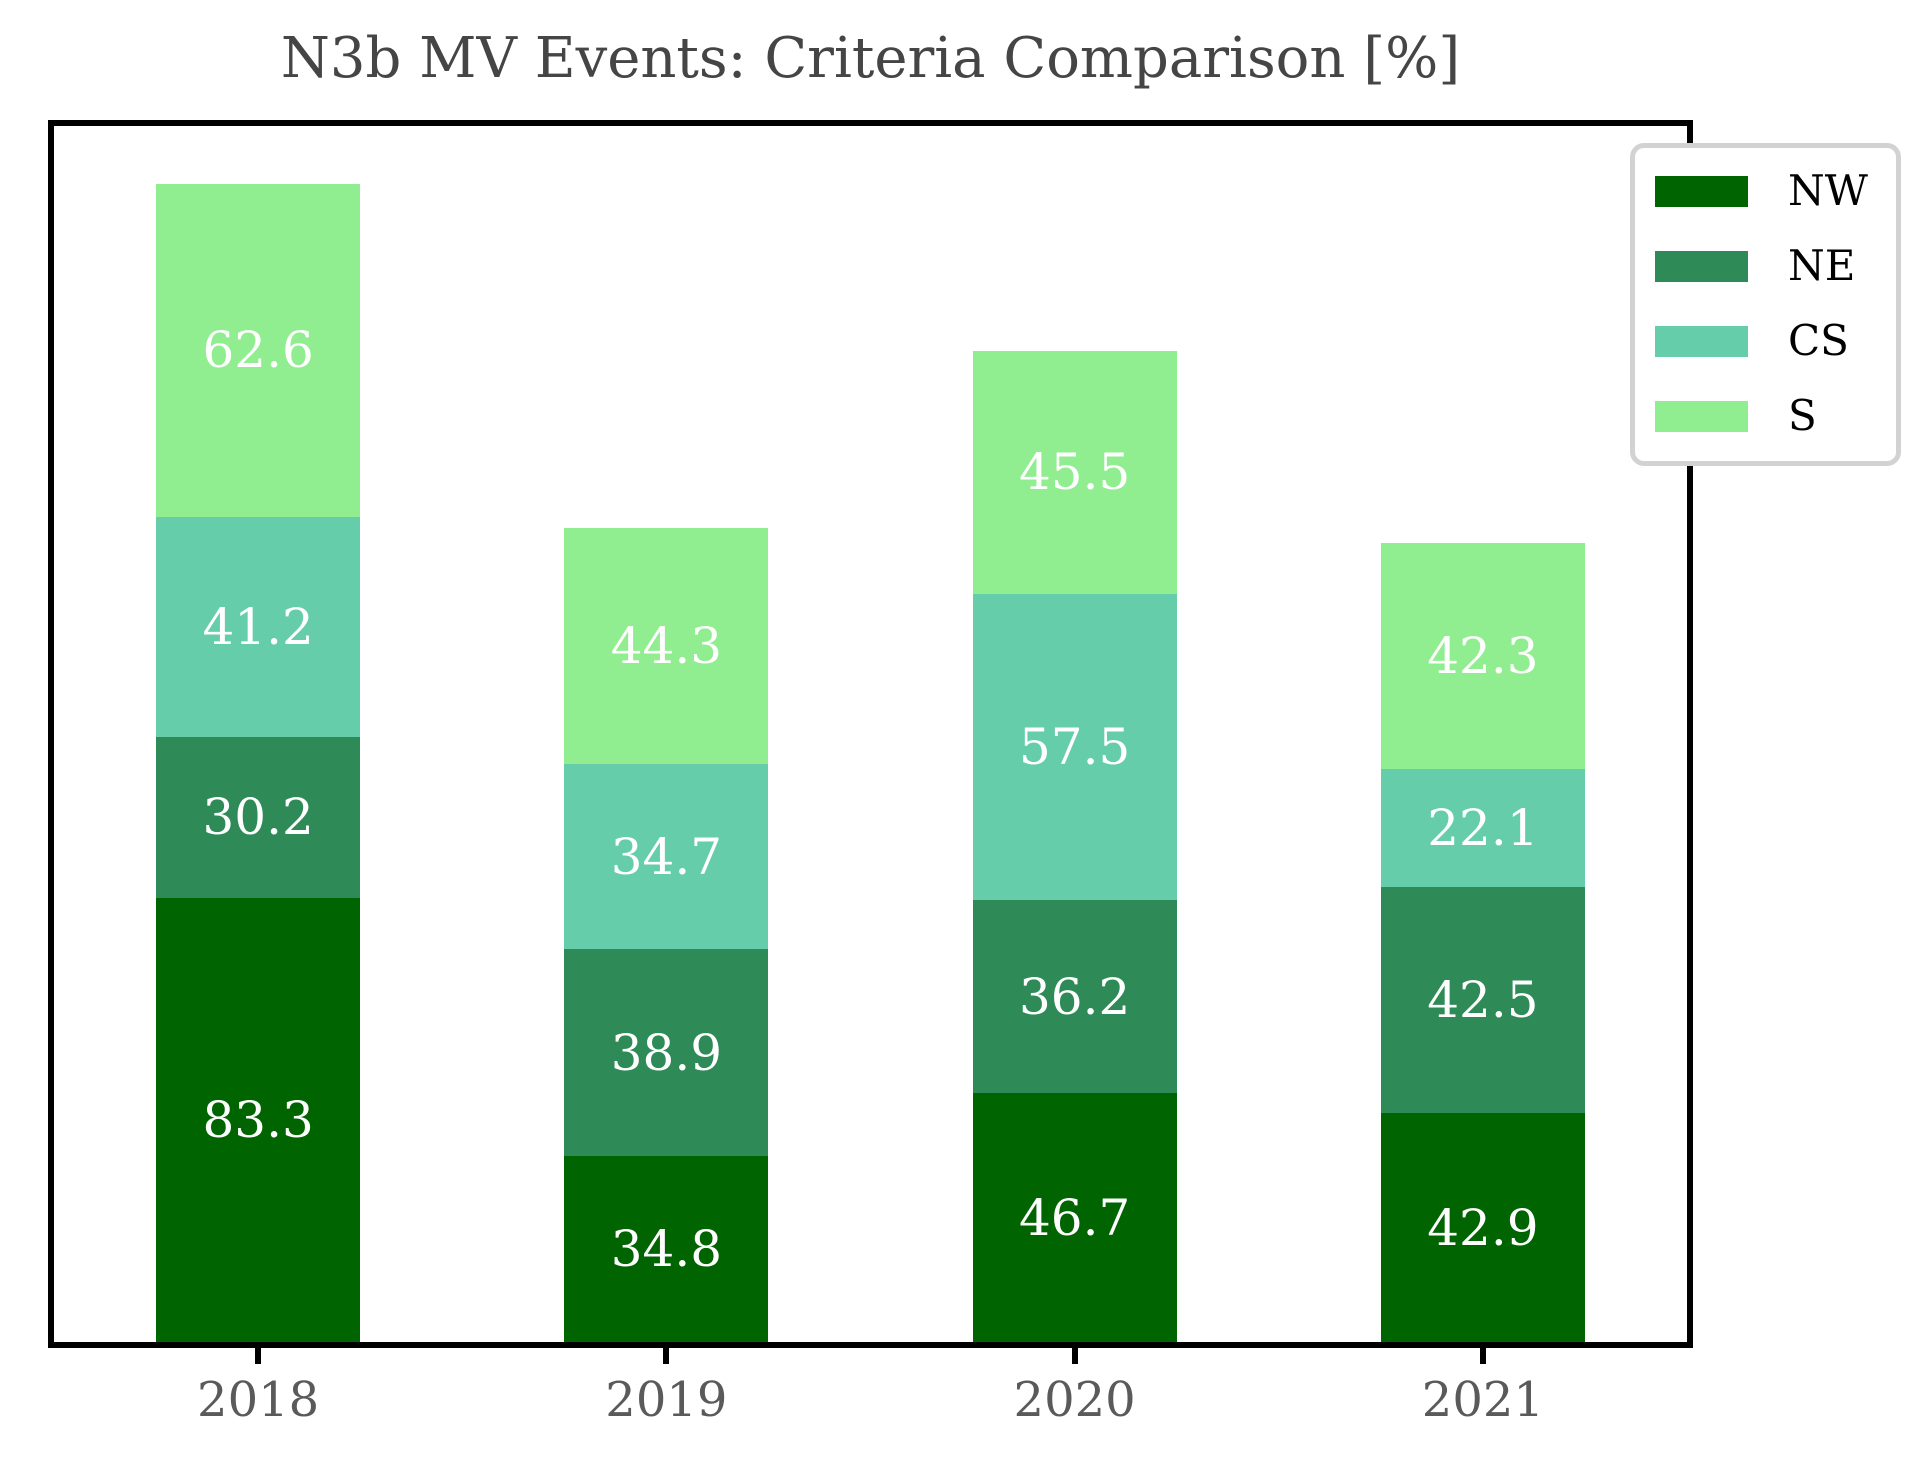  Describe the element at coordinates (1828, 190) in the screenshot. I see `legend-label-NW: NW` at that location.